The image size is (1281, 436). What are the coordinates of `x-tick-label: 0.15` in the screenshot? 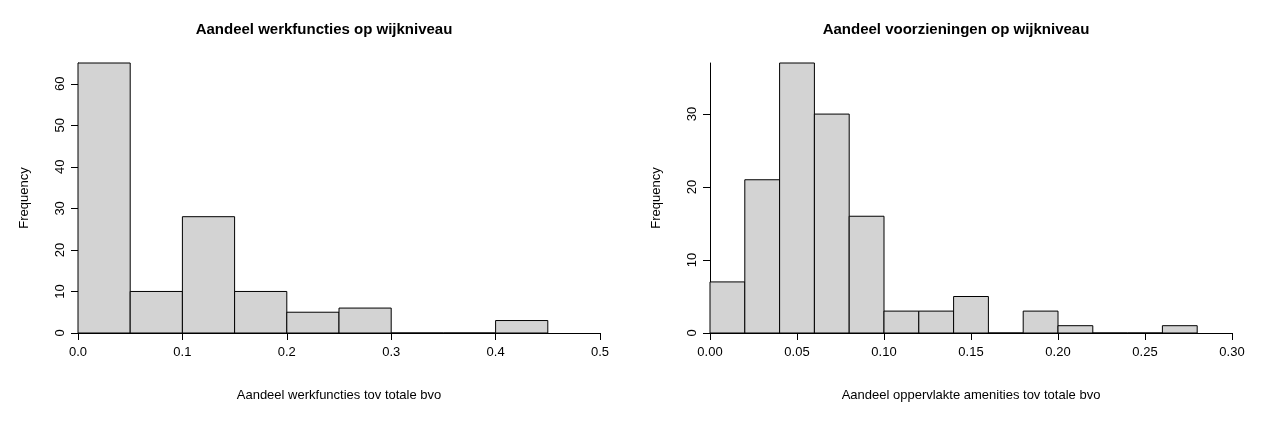 It's located at (971, 351).